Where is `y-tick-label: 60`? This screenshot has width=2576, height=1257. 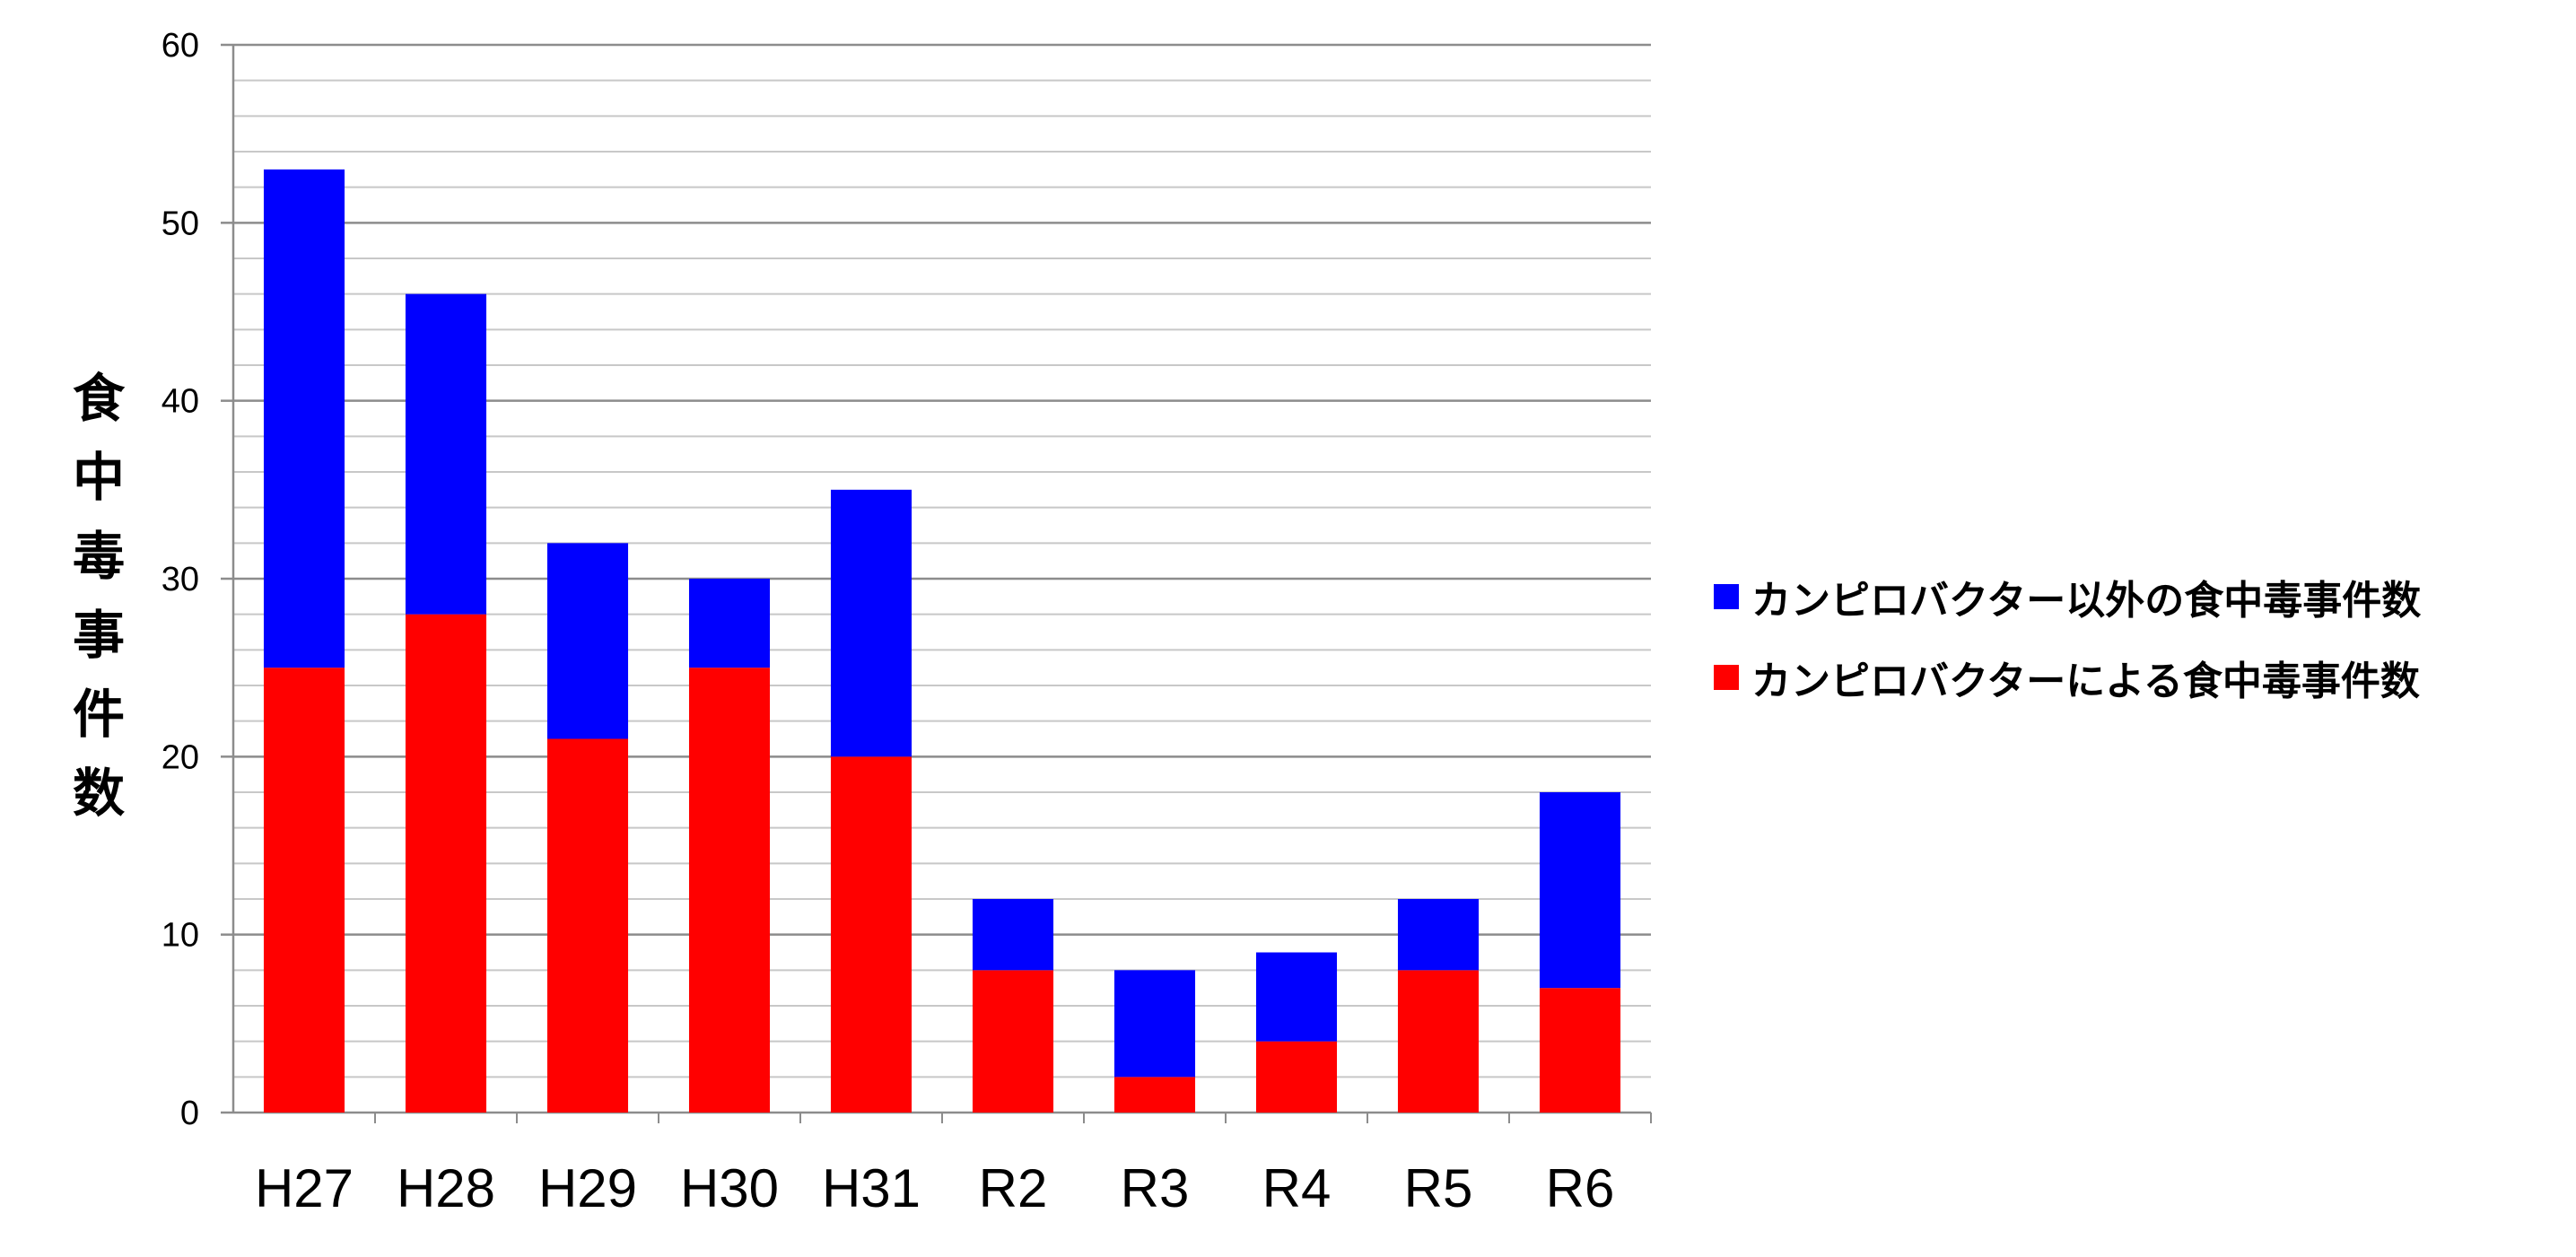
y-tick-label: 60 is located at coordinates (180, 46).